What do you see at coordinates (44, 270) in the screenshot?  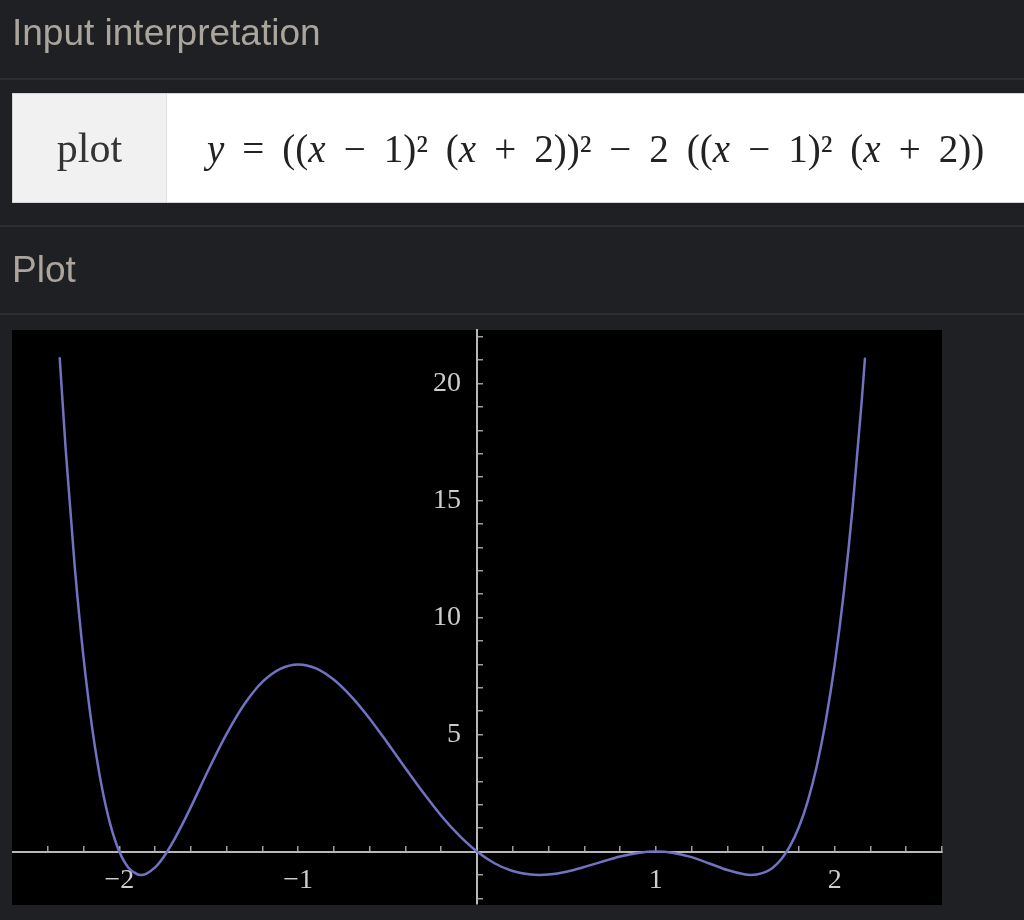 I see `chart-title: Plot` at bounding box center [44, 270].